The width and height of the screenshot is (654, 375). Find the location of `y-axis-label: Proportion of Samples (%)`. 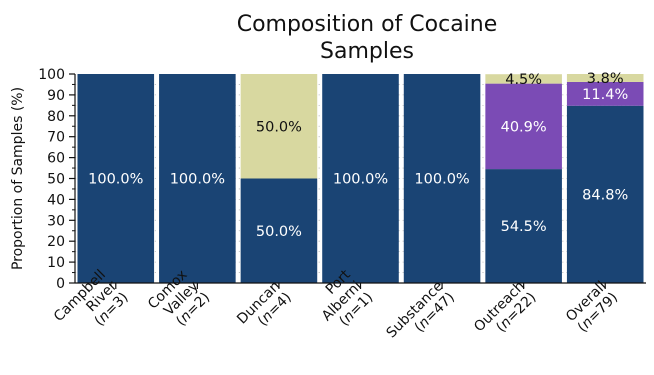

y-axis-label: Proportion of Samples (%) is located at coordinates (18, 178).